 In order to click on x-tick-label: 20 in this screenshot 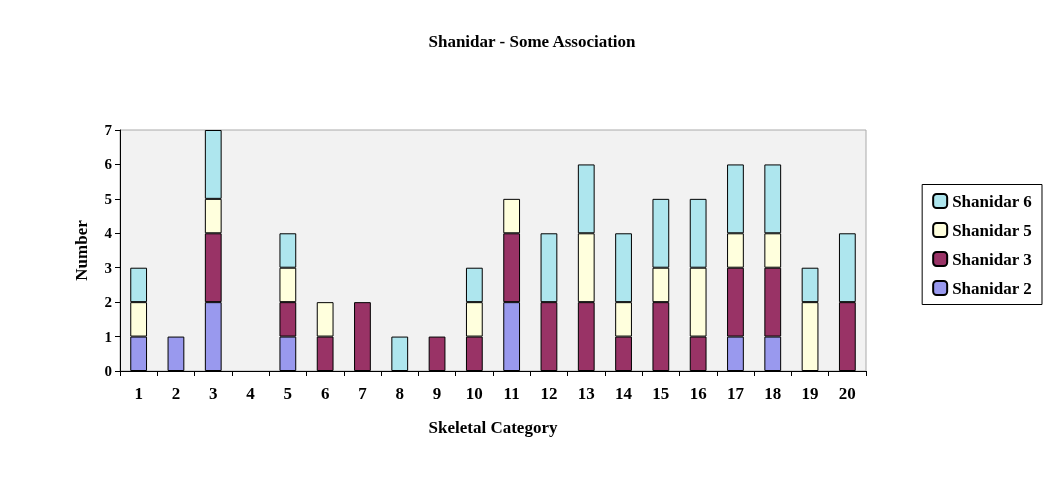, I will do `click(847, 393)`.